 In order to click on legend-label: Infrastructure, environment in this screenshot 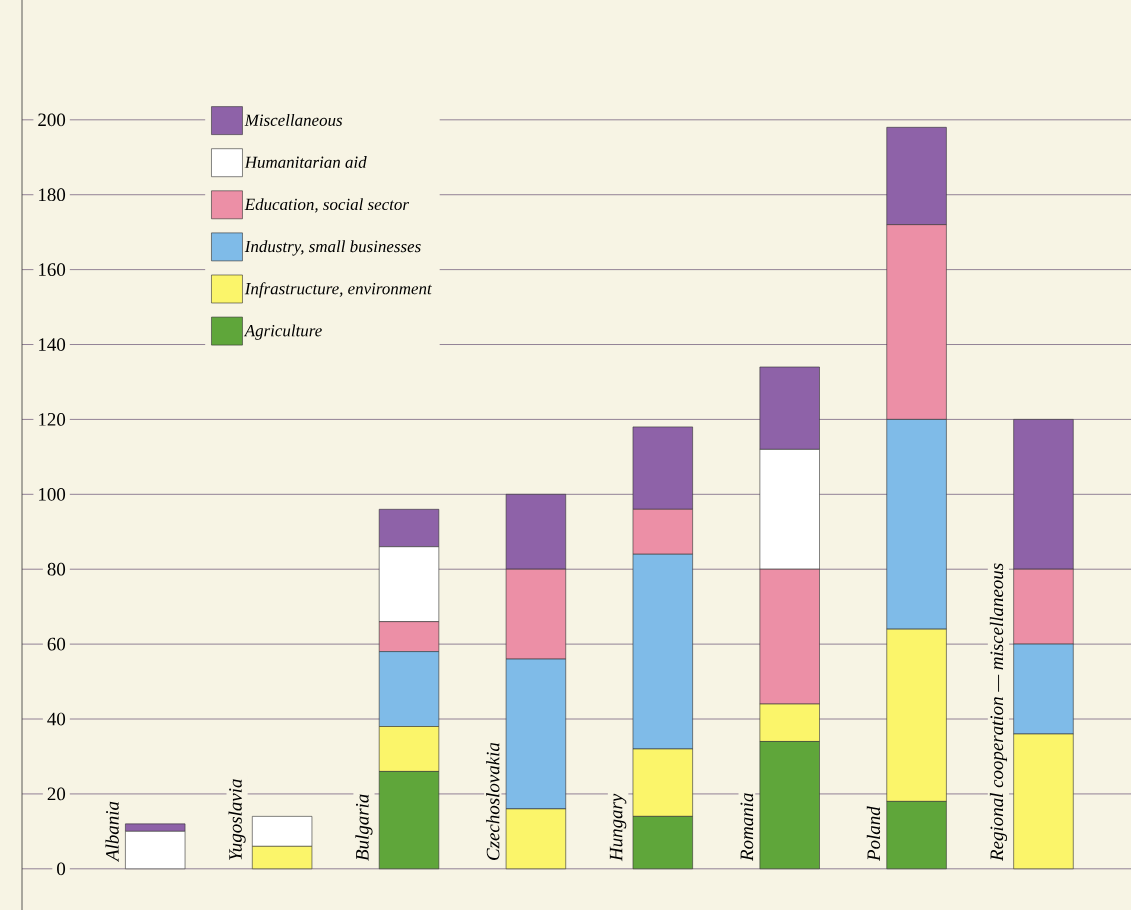, I will do `click(338, 290)`.